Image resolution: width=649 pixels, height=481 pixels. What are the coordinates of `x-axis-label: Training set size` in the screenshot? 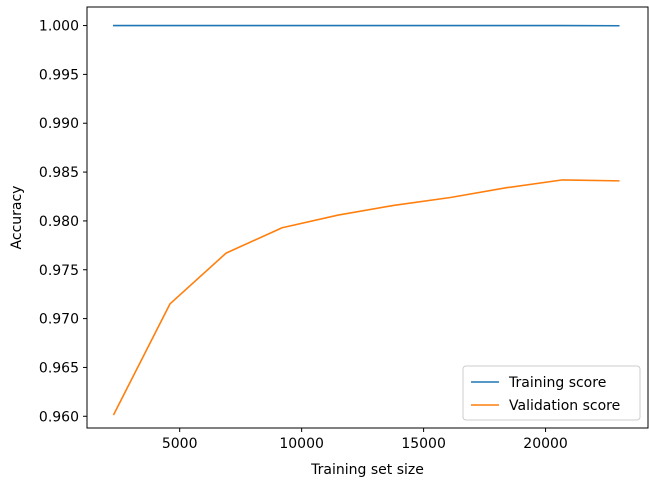 It's located at (367, 470).